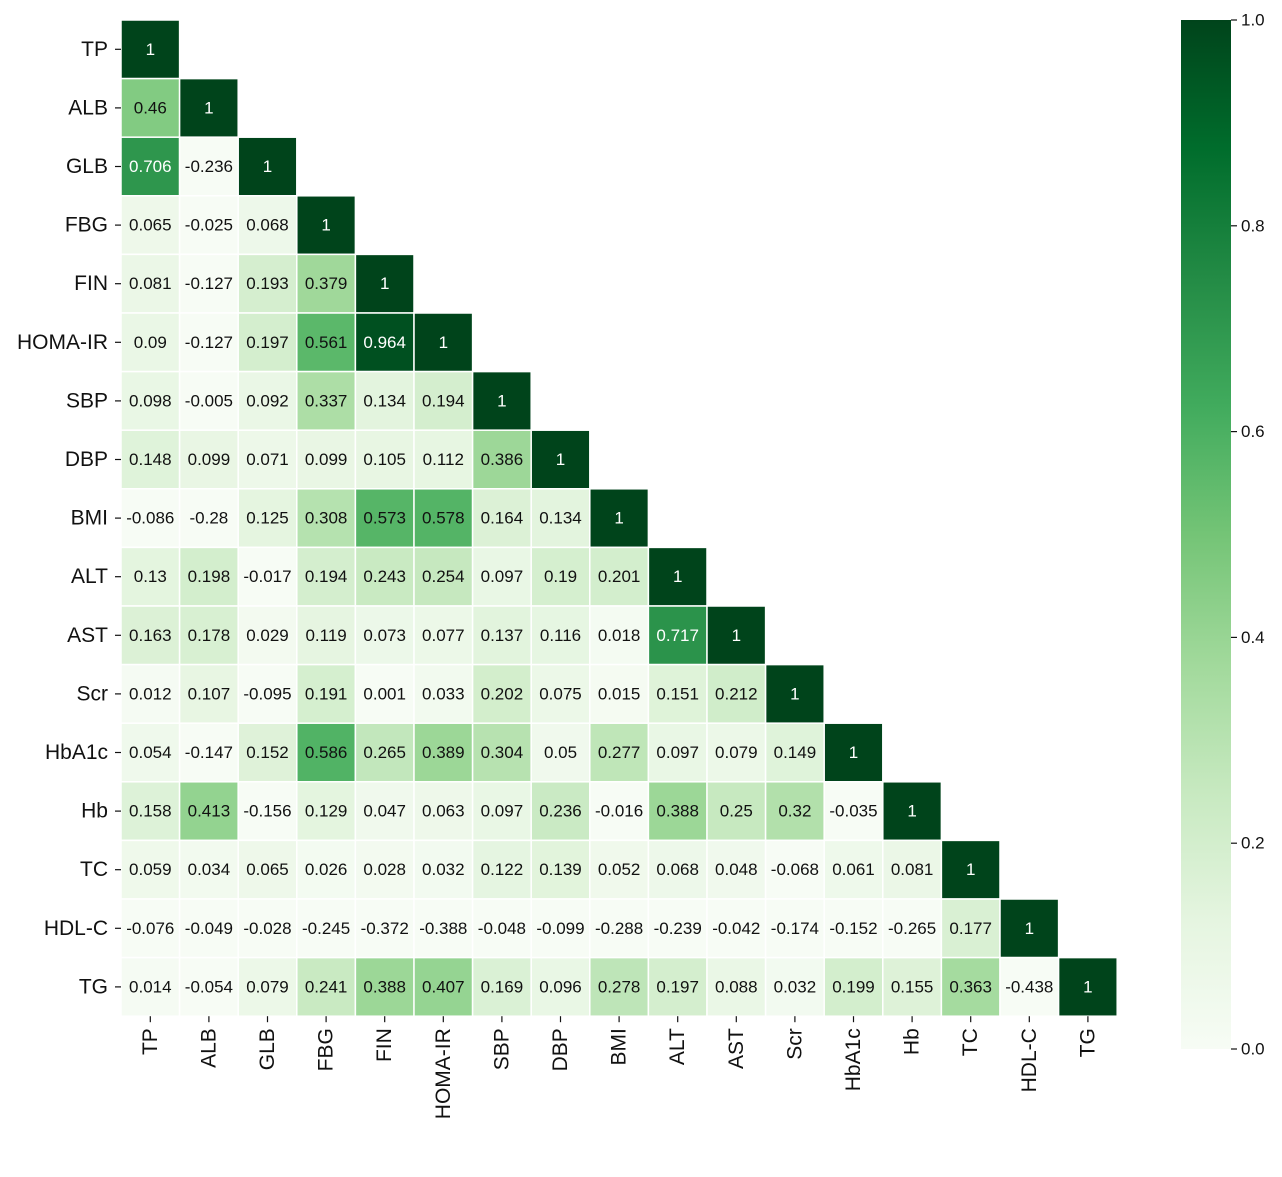  Describe the element at coordinates (267, 400) in the screenshot. I see `cell-value-label: 0.092` at that location.